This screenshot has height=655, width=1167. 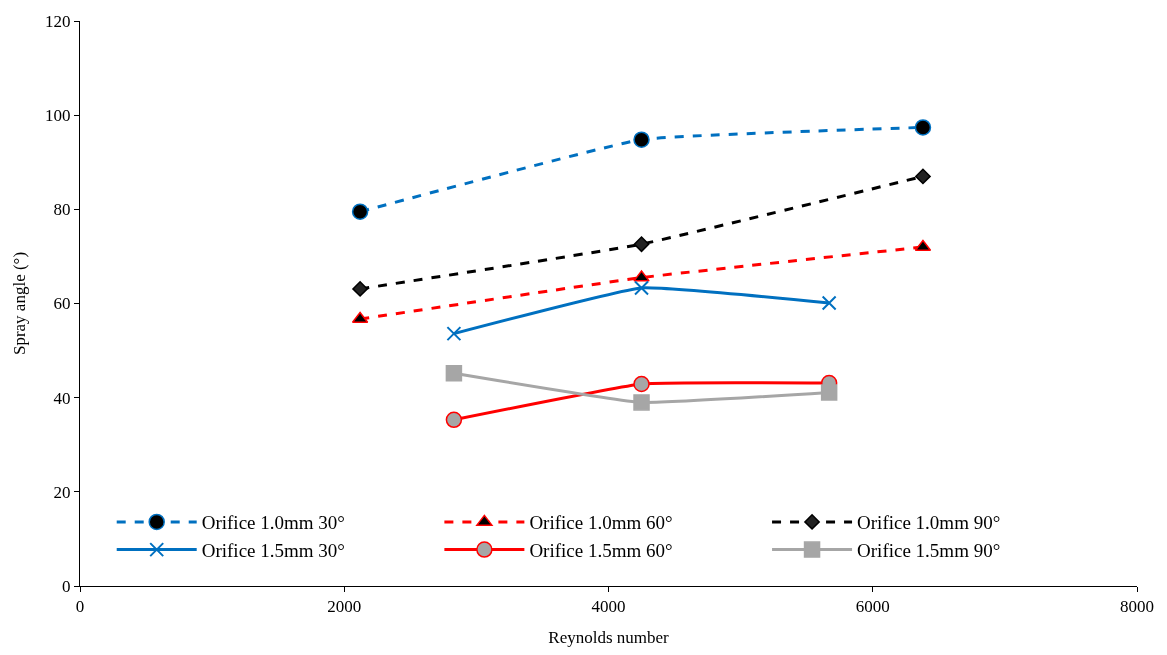 I want to click on legend-label: Orifice 1.0mm 30°, so click(x=273, y=523).